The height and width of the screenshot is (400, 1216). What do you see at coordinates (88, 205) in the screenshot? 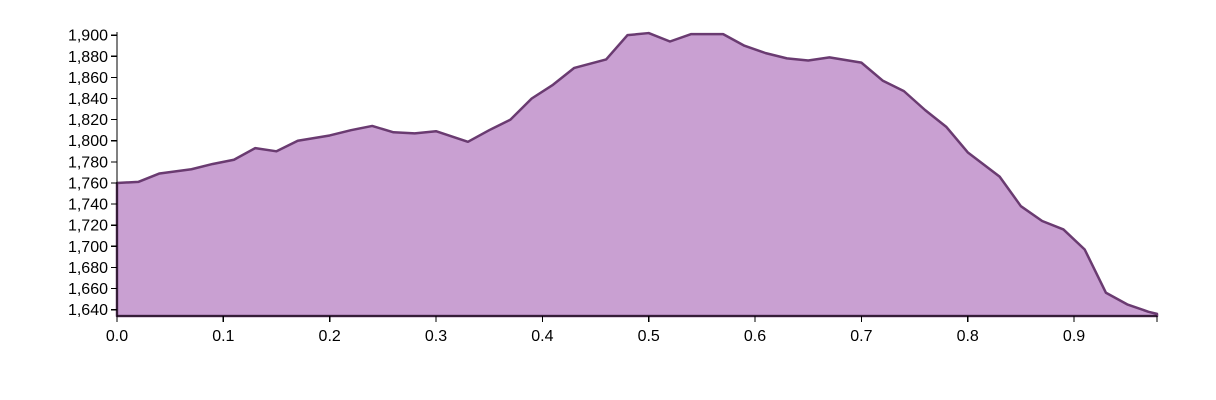
I see `y-tick-label: 1,740` at bounding box center [88, 205].